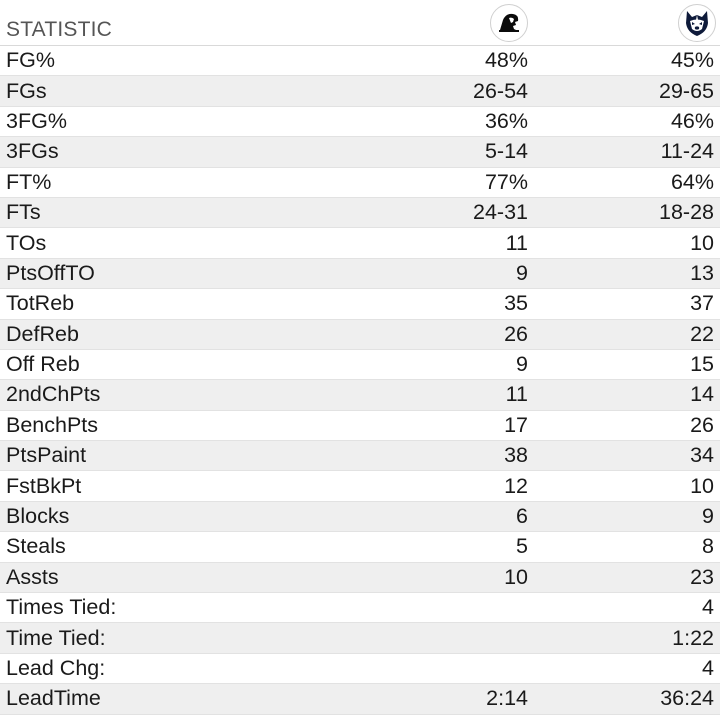 This screenshot has height=720, width=720. Describe the element at coordinates (360, 183) in the screenshot. I see `table-row: FT% 77% 64%` at that location.